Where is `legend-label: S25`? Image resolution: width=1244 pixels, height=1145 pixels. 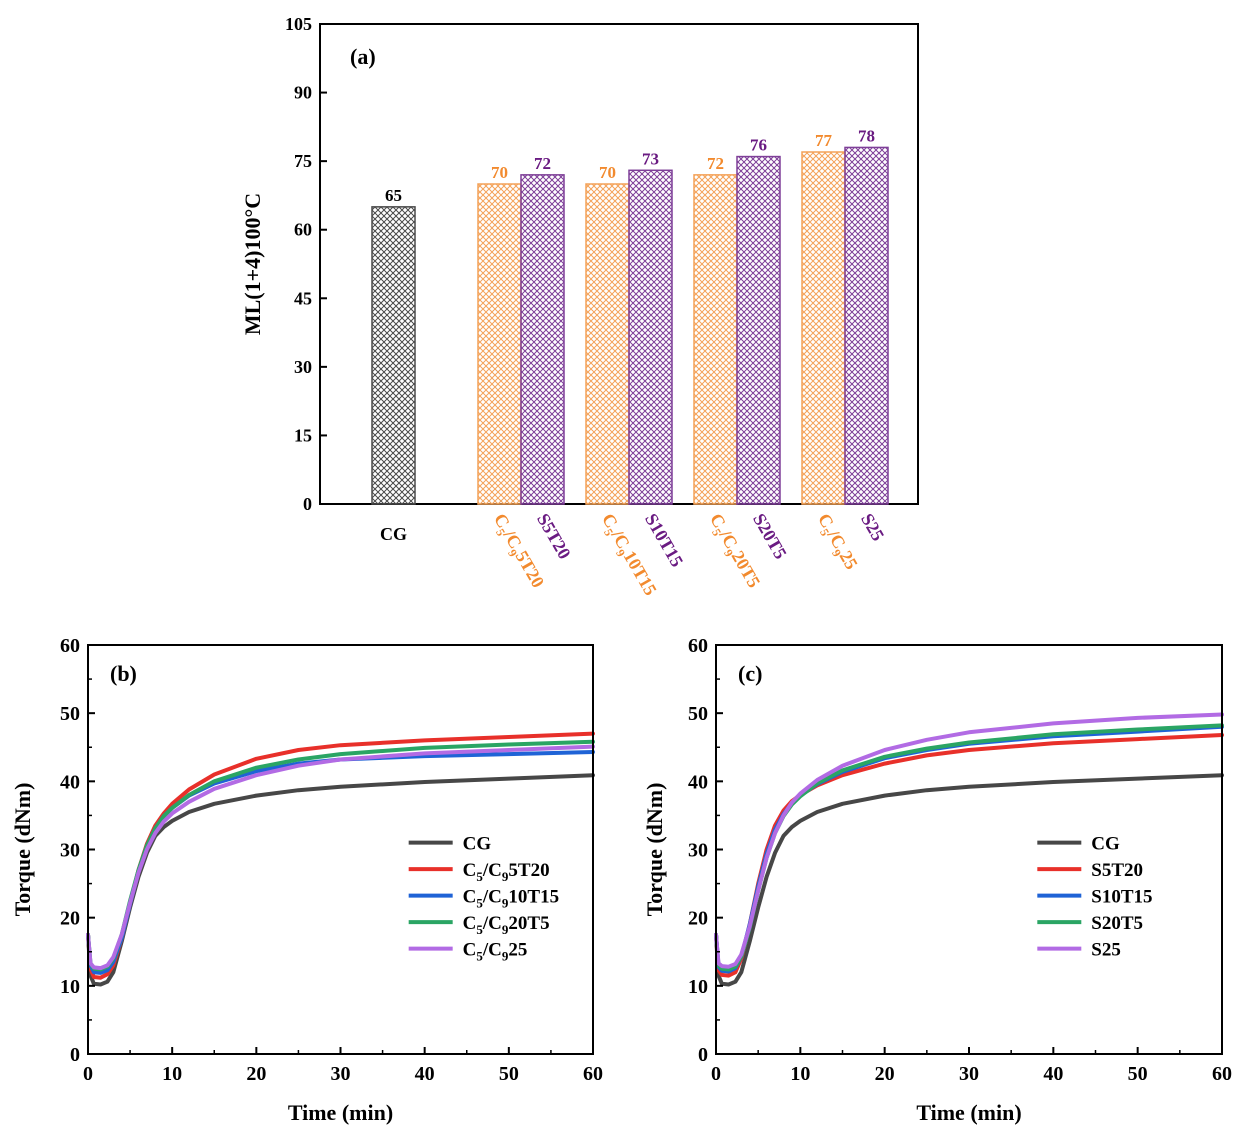 legend-label: S25 is located at coordinates (1106, 950).